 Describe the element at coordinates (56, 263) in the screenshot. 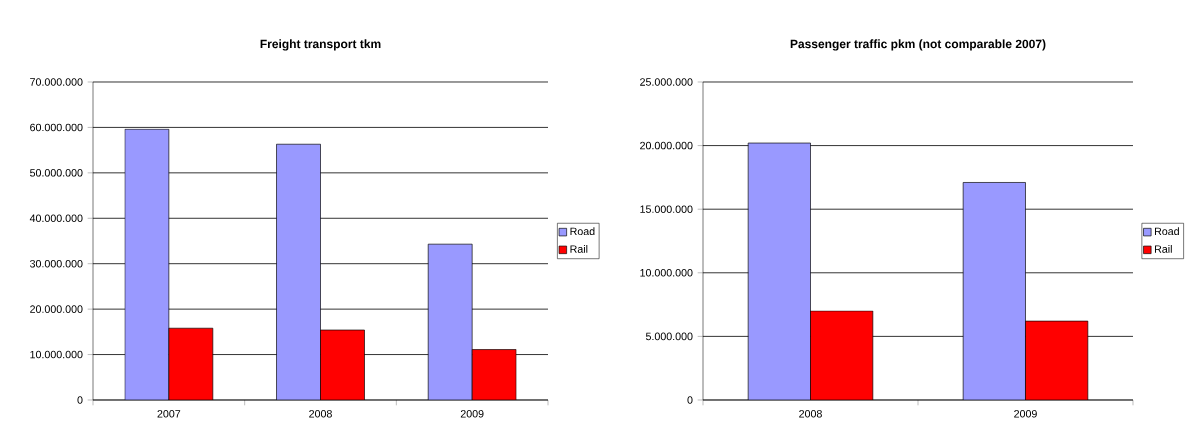

I see `y-tick-label: 30.000.000` at that location.